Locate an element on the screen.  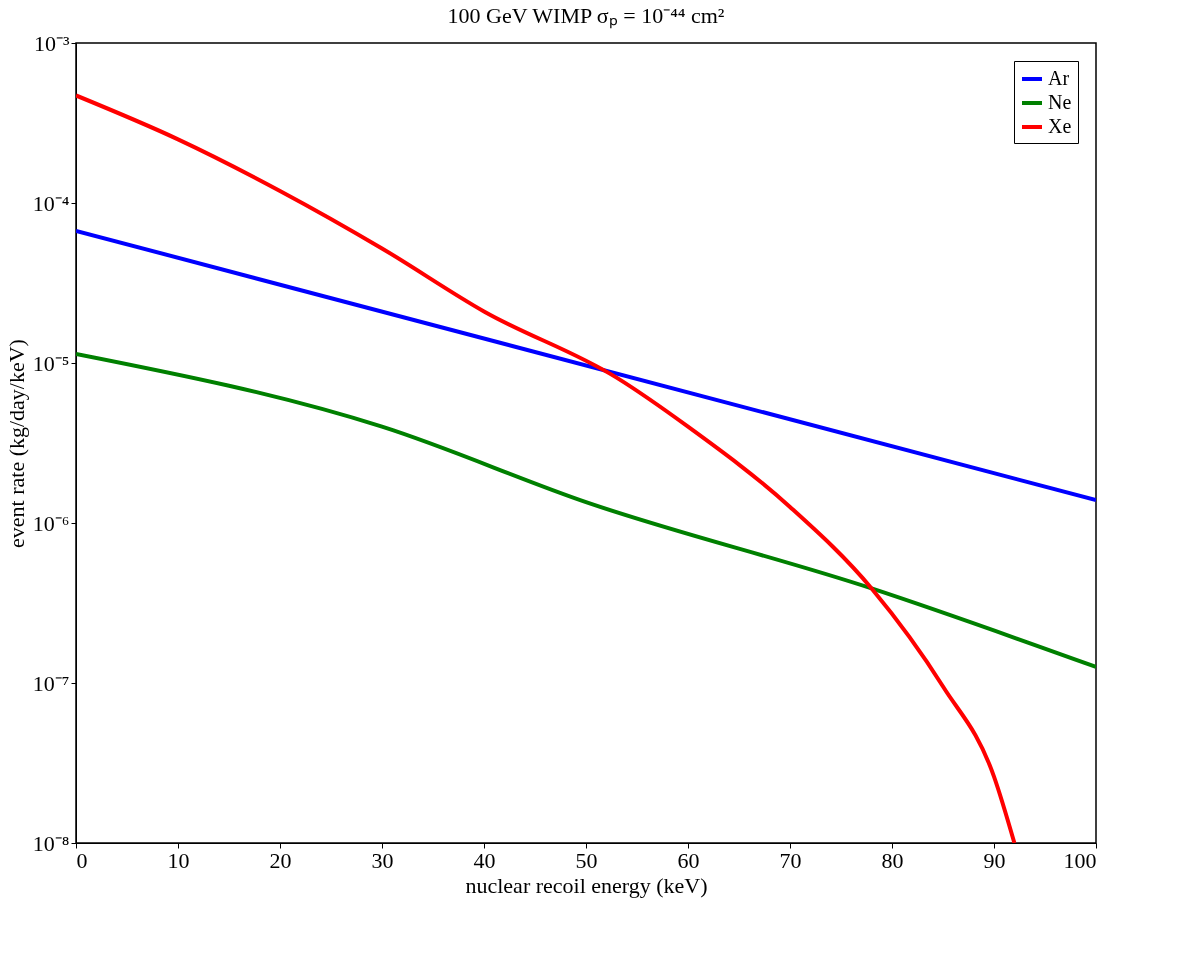
x-tick-label: 40 is located at coordinates (484, 860).